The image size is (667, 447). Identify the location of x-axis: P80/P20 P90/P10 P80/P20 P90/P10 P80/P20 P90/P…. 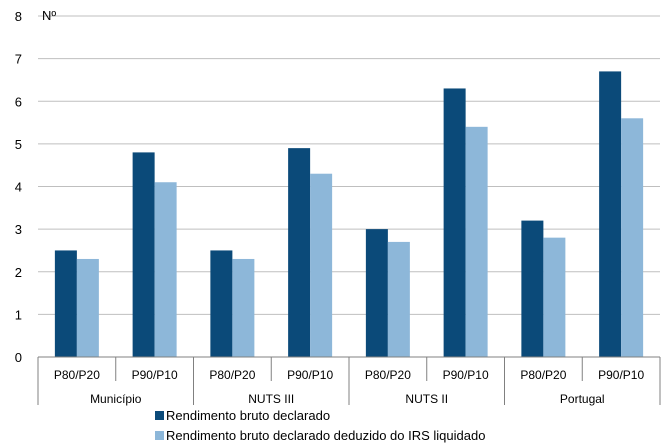
(349, 381).